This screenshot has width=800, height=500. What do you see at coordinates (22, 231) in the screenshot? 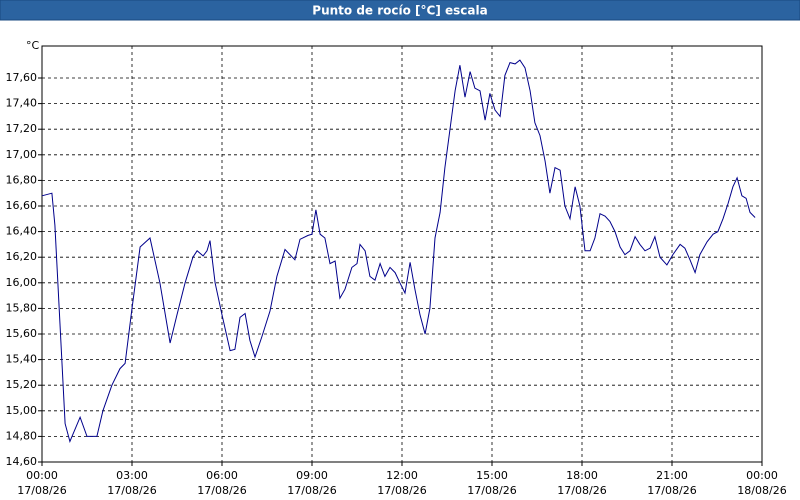
I see `y-tick-label: 16,40` at bounding box center [22, 231].